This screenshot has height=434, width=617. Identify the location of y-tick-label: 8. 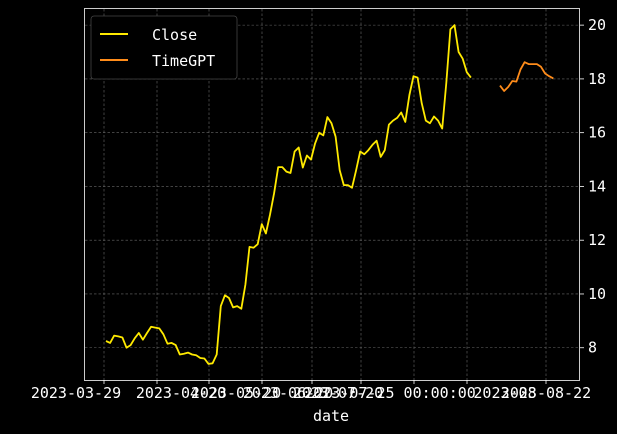
(592, 348).